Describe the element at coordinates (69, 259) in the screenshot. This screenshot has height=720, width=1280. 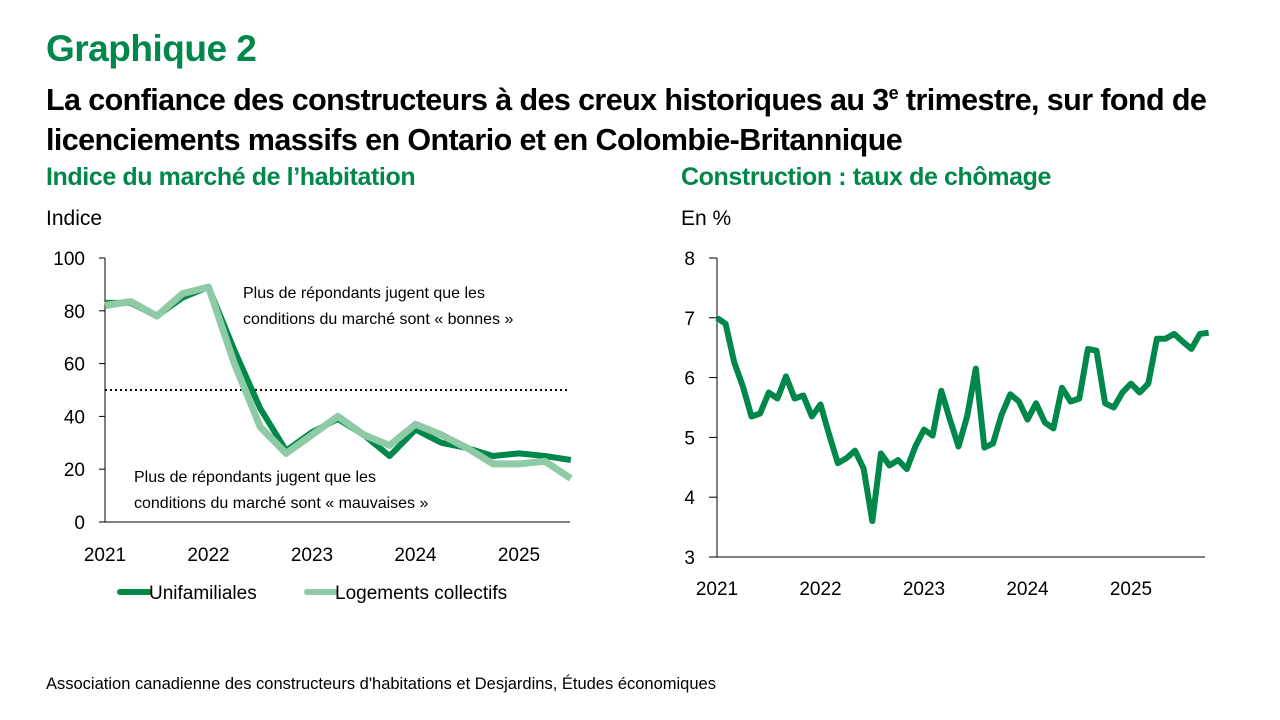
I see `left-y-tick-label: 100` at that location.